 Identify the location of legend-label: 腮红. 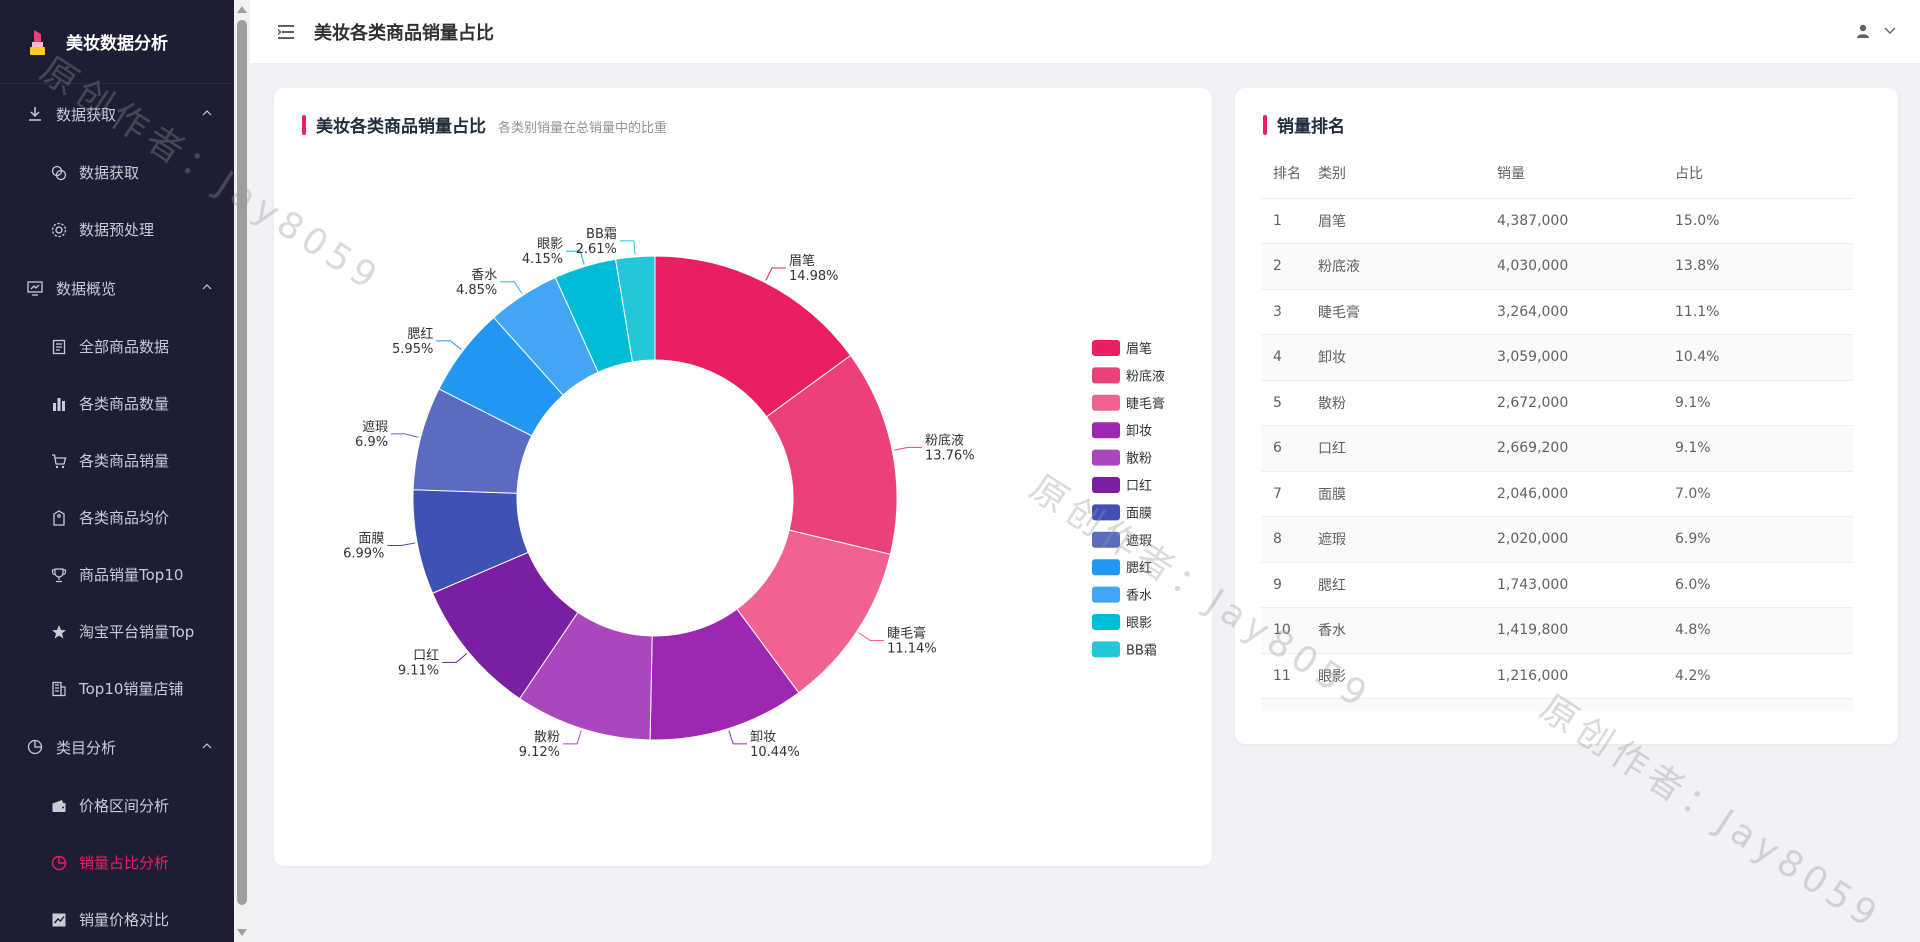
(1139, 568).